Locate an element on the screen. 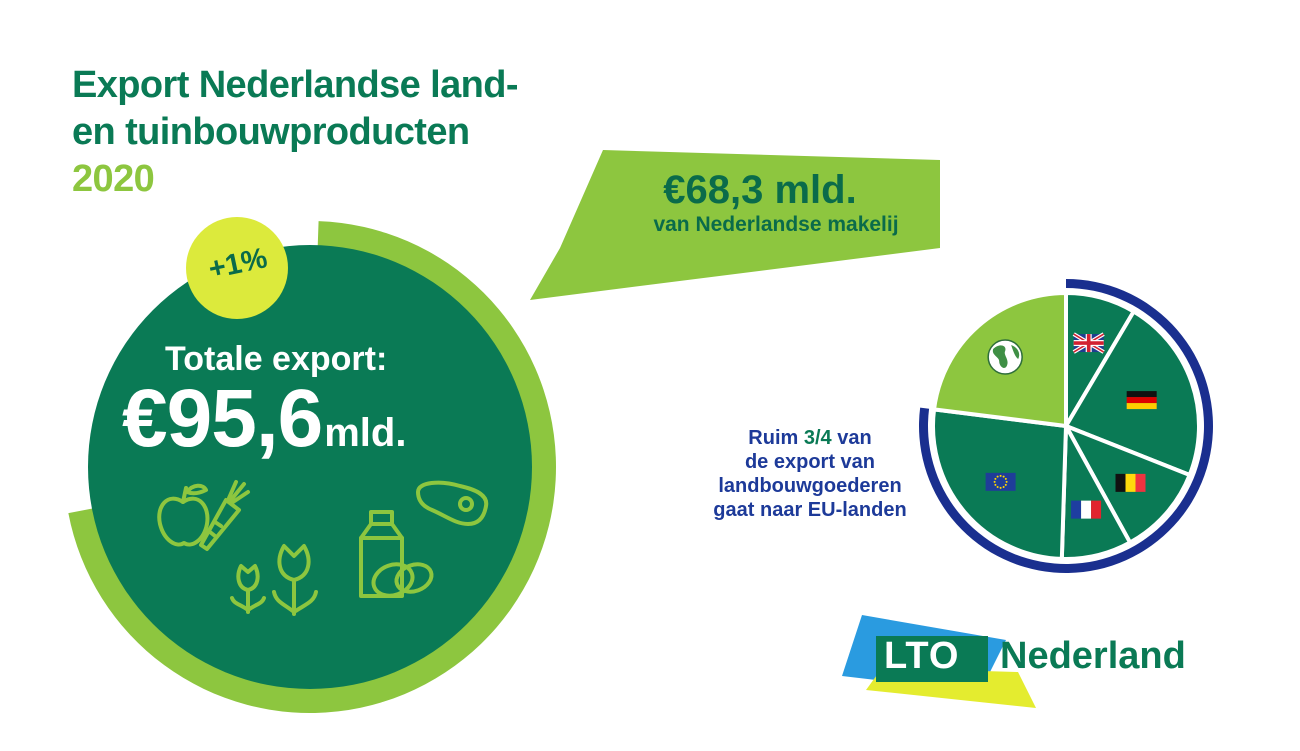  tulip-icon is located at coordinates (274, 580).